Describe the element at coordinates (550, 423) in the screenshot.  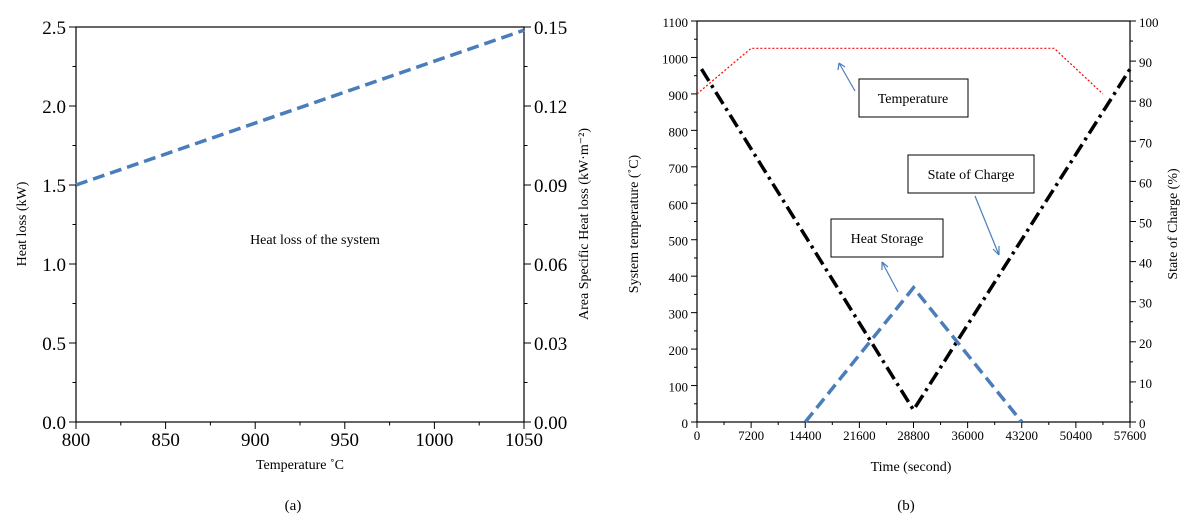
I see `y2-tick-label: 0.00` at that location.